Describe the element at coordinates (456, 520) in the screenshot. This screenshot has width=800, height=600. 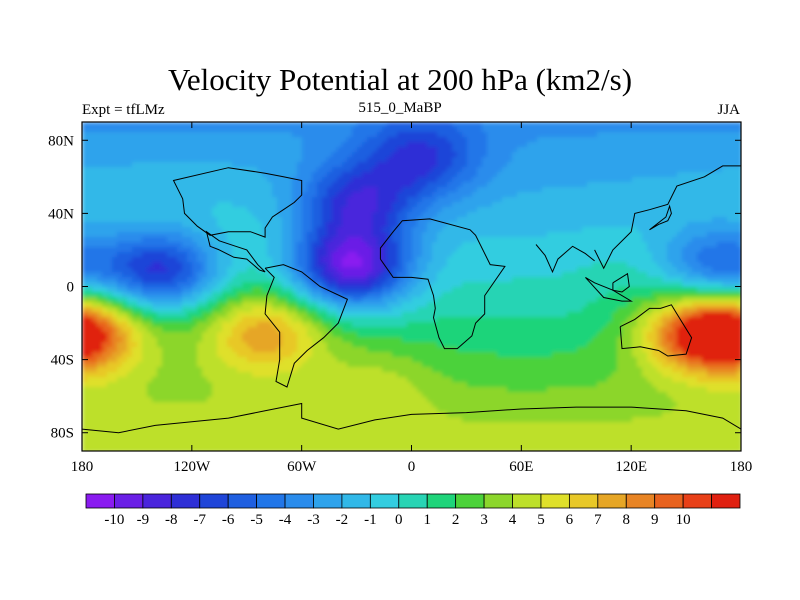
I see `colorbar-label: 2` at that location.